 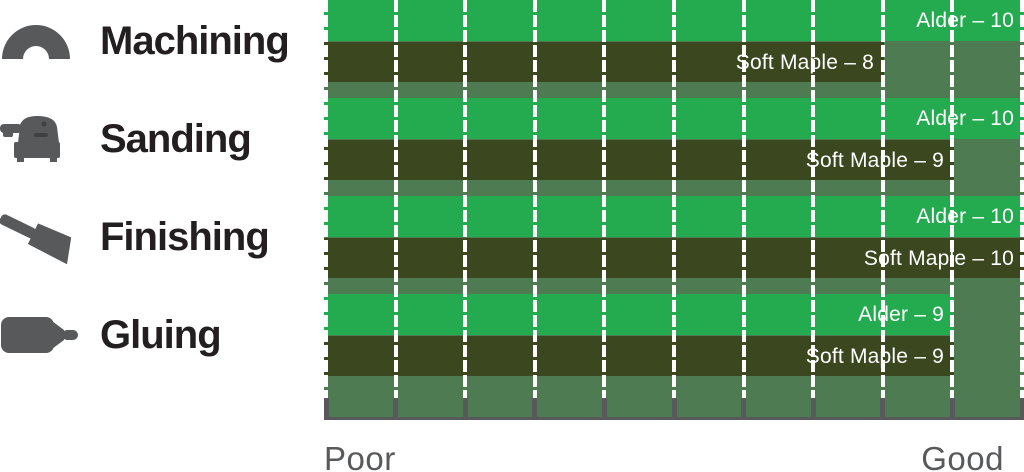 What do you see at coordinates (176, 139) in the screenshot?
I see `category-label-sanding: Sanding` at bounding box center [176, 139].